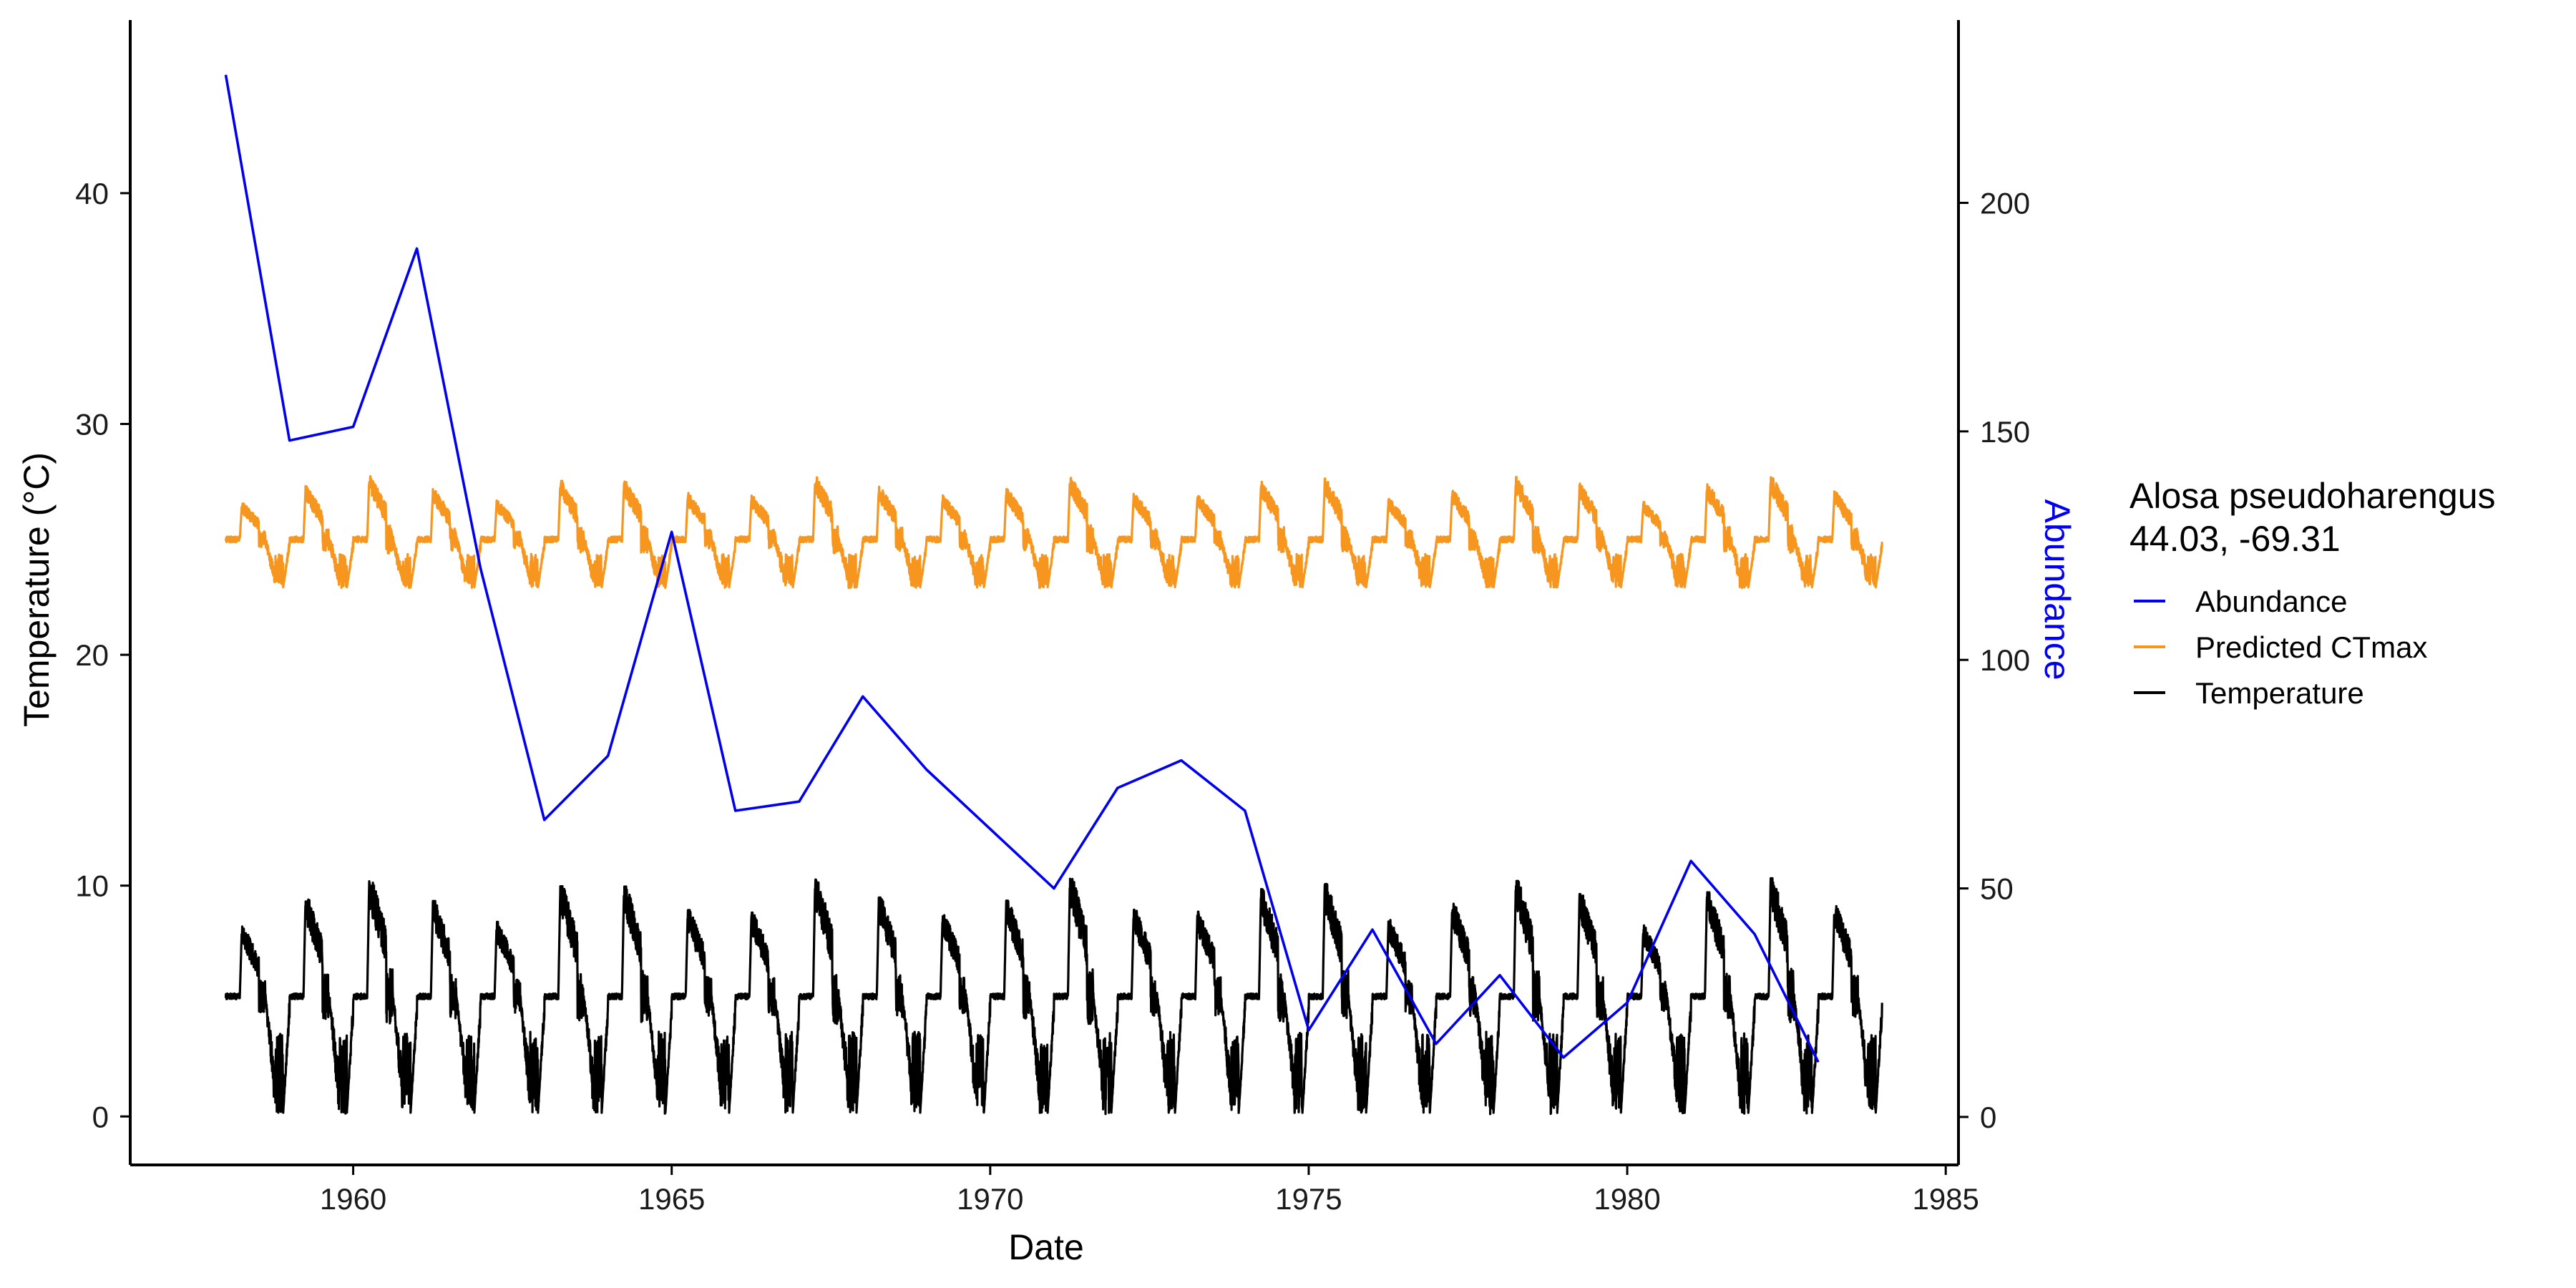 The height and width of the screenshot is (1288, 2576). What do you see at coordinates (1988, 1117) in the screenshot?
I see `y-tick-label-right: 0` at bounding box center [1988, 1117].